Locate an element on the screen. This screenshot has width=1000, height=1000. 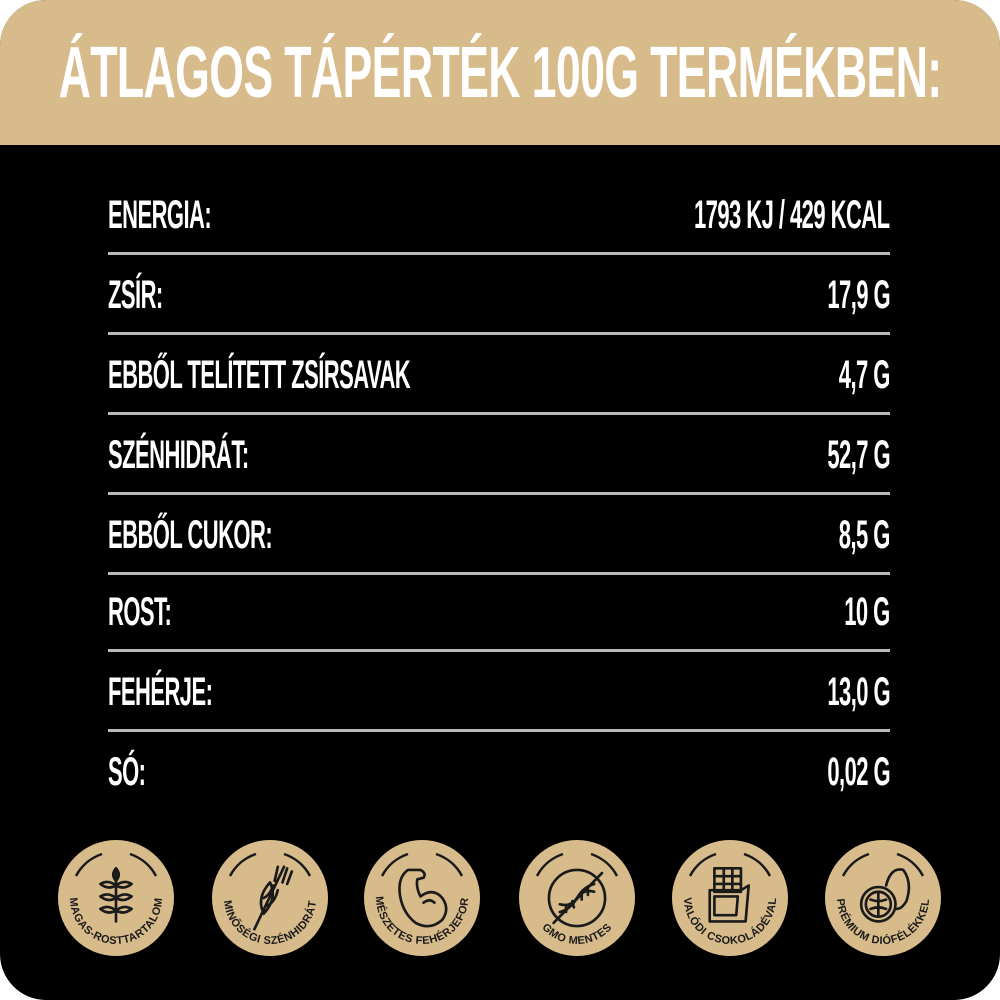
nutrient-value: 17,9 G is located at coordinates (858, 294).